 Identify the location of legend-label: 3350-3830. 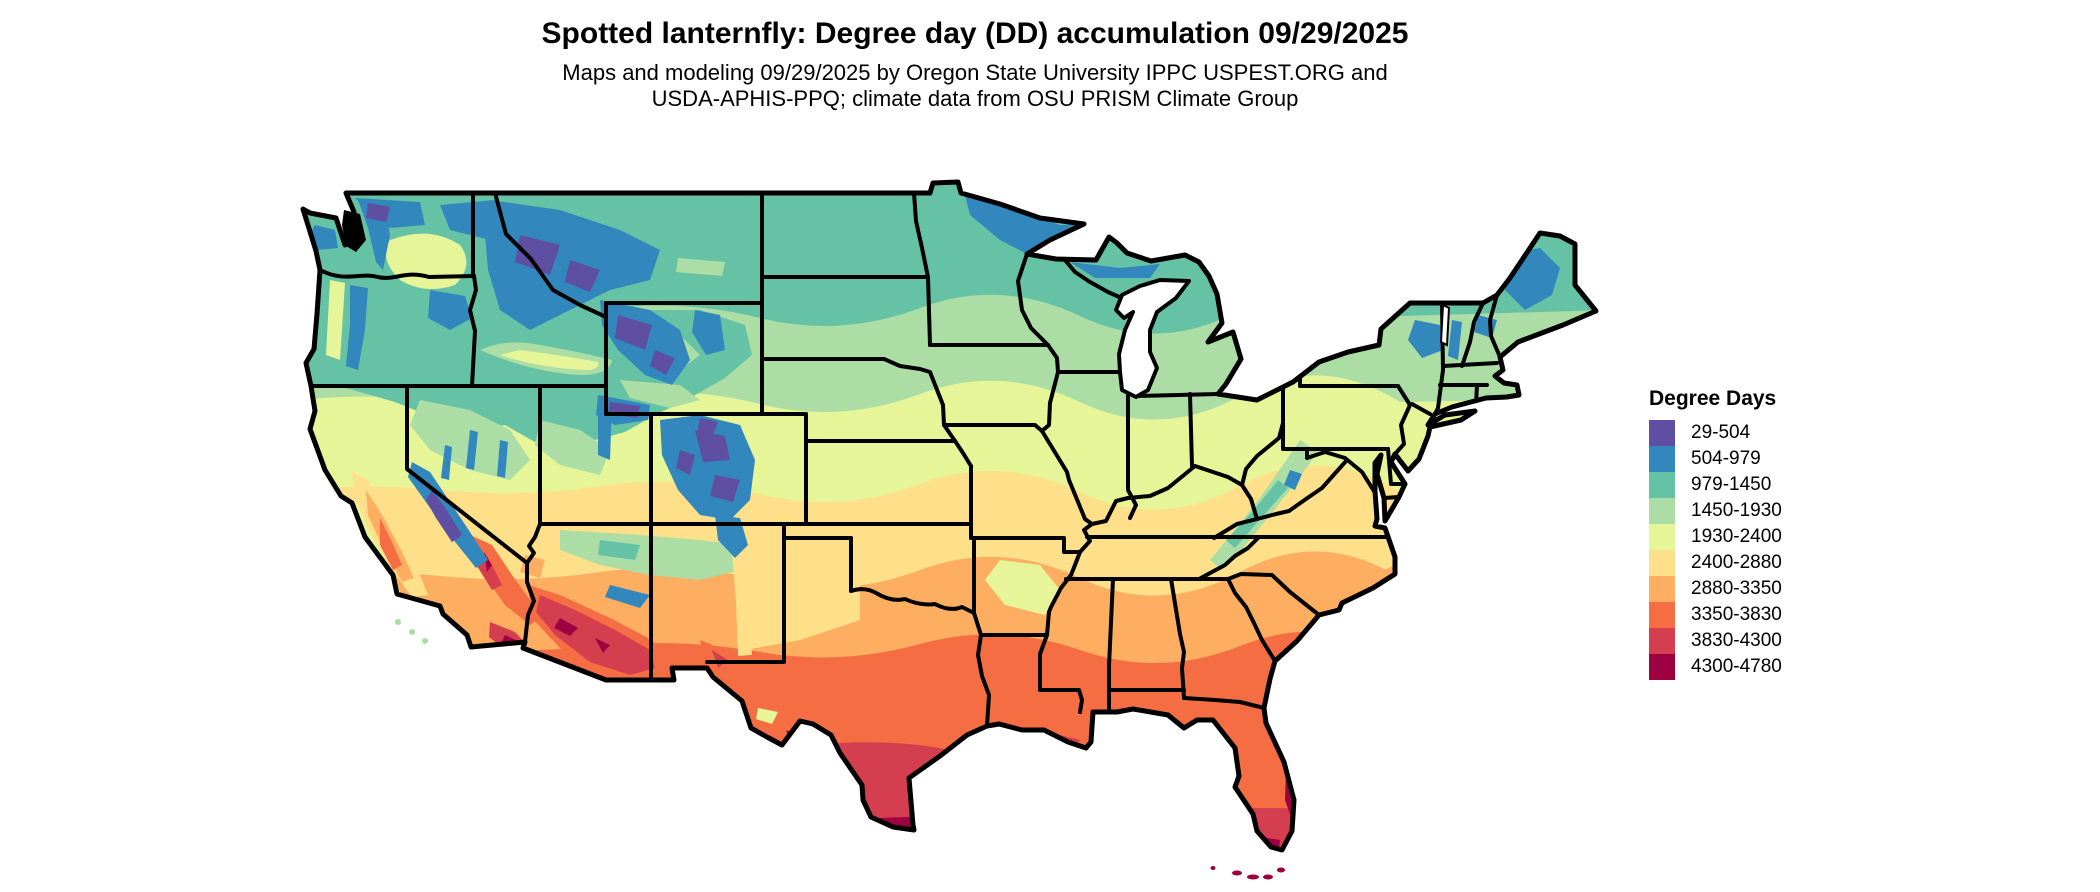
(1736, 614).